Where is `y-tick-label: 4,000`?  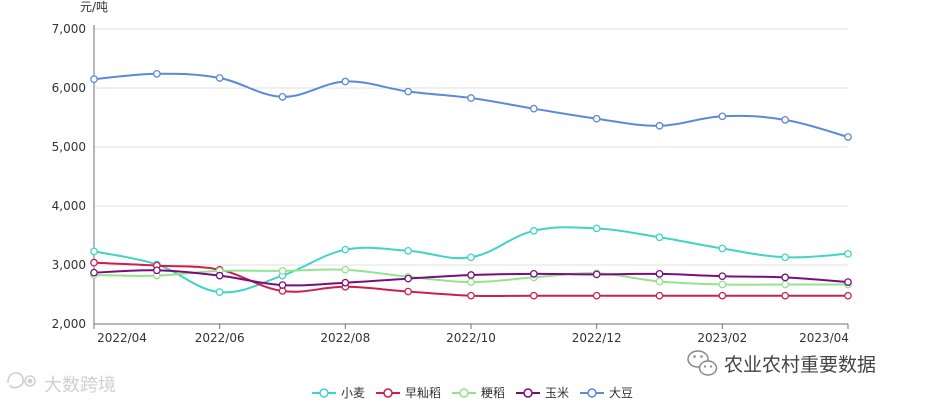 y-tick-label: 4,000 is located at coordinates (69, 206).